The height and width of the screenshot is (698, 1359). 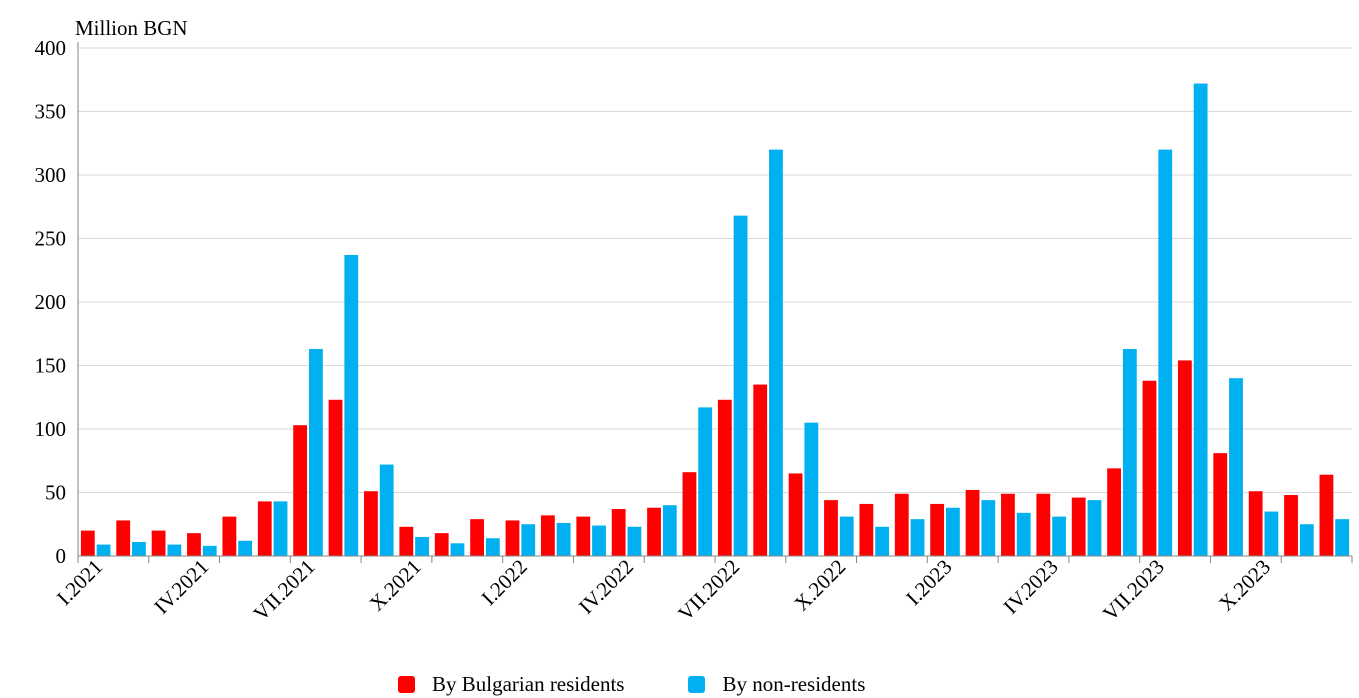 I want to click on y-tick-label: 250, so click(x=51, y=239).